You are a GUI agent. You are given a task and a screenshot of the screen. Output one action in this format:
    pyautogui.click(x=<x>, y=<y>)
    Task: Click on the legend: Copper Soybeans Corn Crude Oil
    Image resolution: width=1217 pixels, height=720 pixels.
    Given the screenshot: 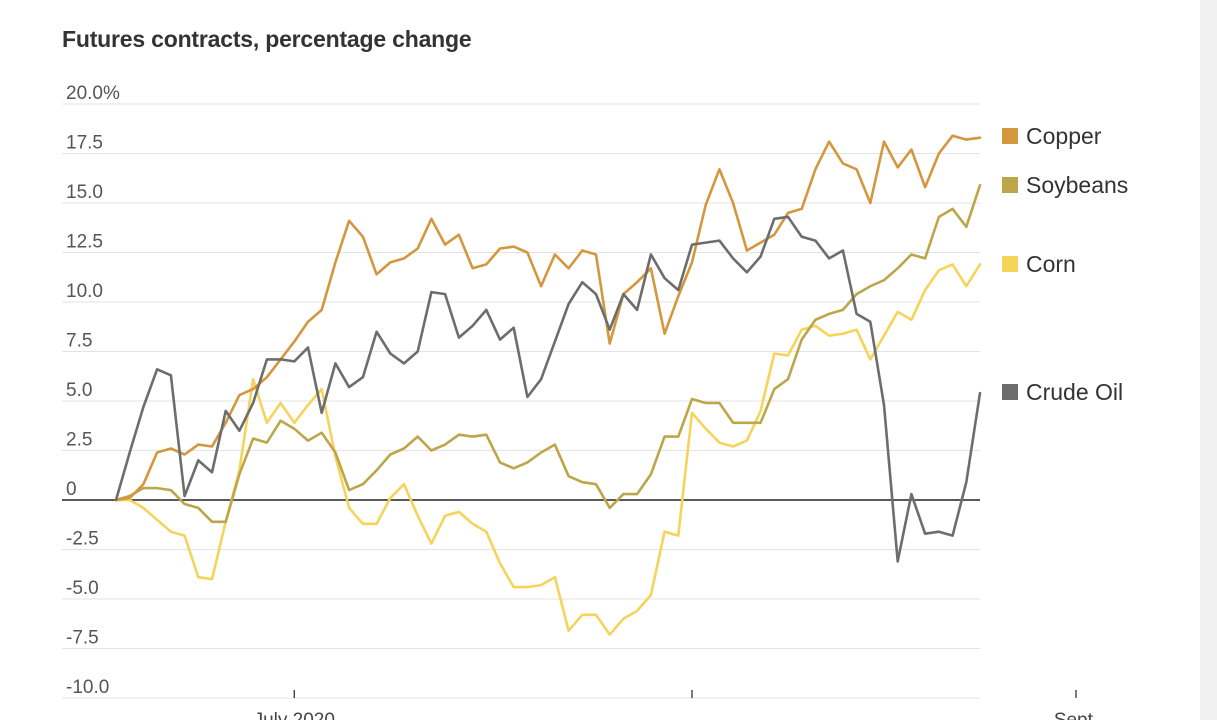 What is the action you would take?
    pyautogui.click(x=1065, y=264)
    